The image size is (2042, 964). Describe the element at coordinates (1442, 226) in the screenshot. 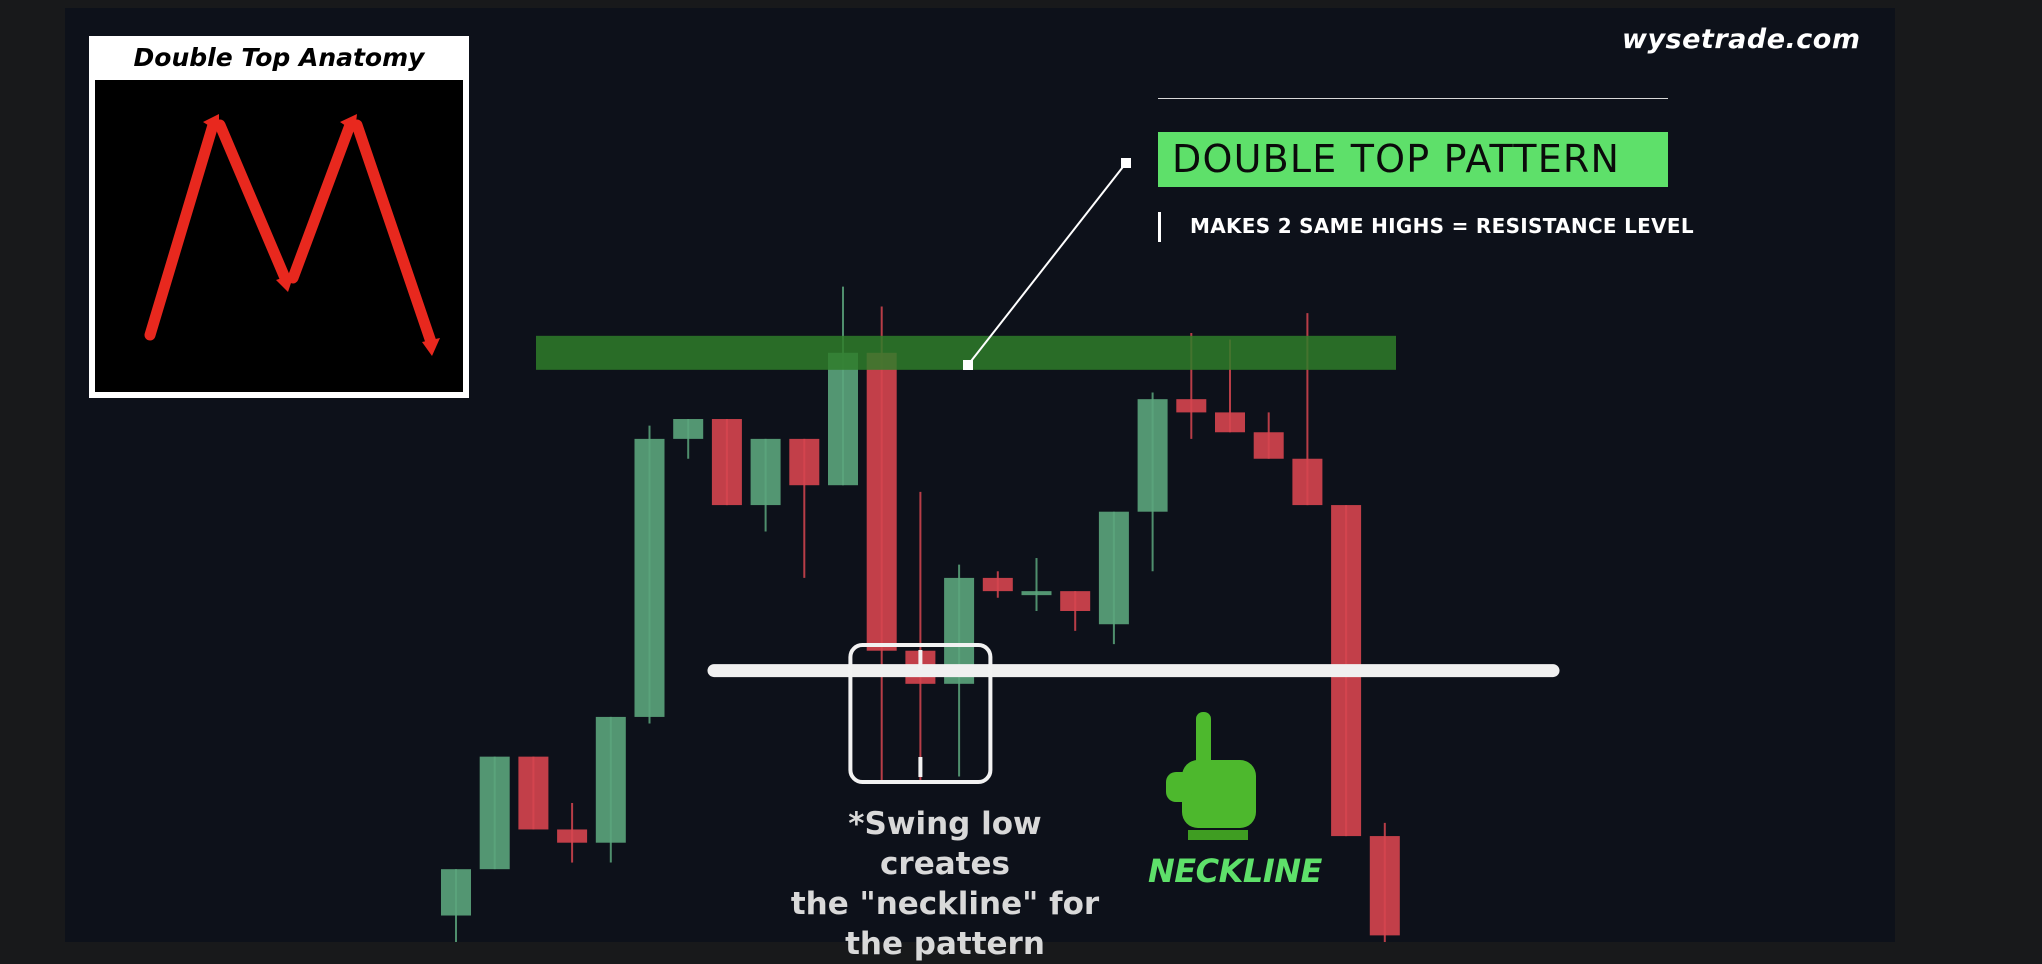

I see `pattern-subtitle: MAKES 2 SAME HIGHS = RESISTANCE LEVEL` at that location.